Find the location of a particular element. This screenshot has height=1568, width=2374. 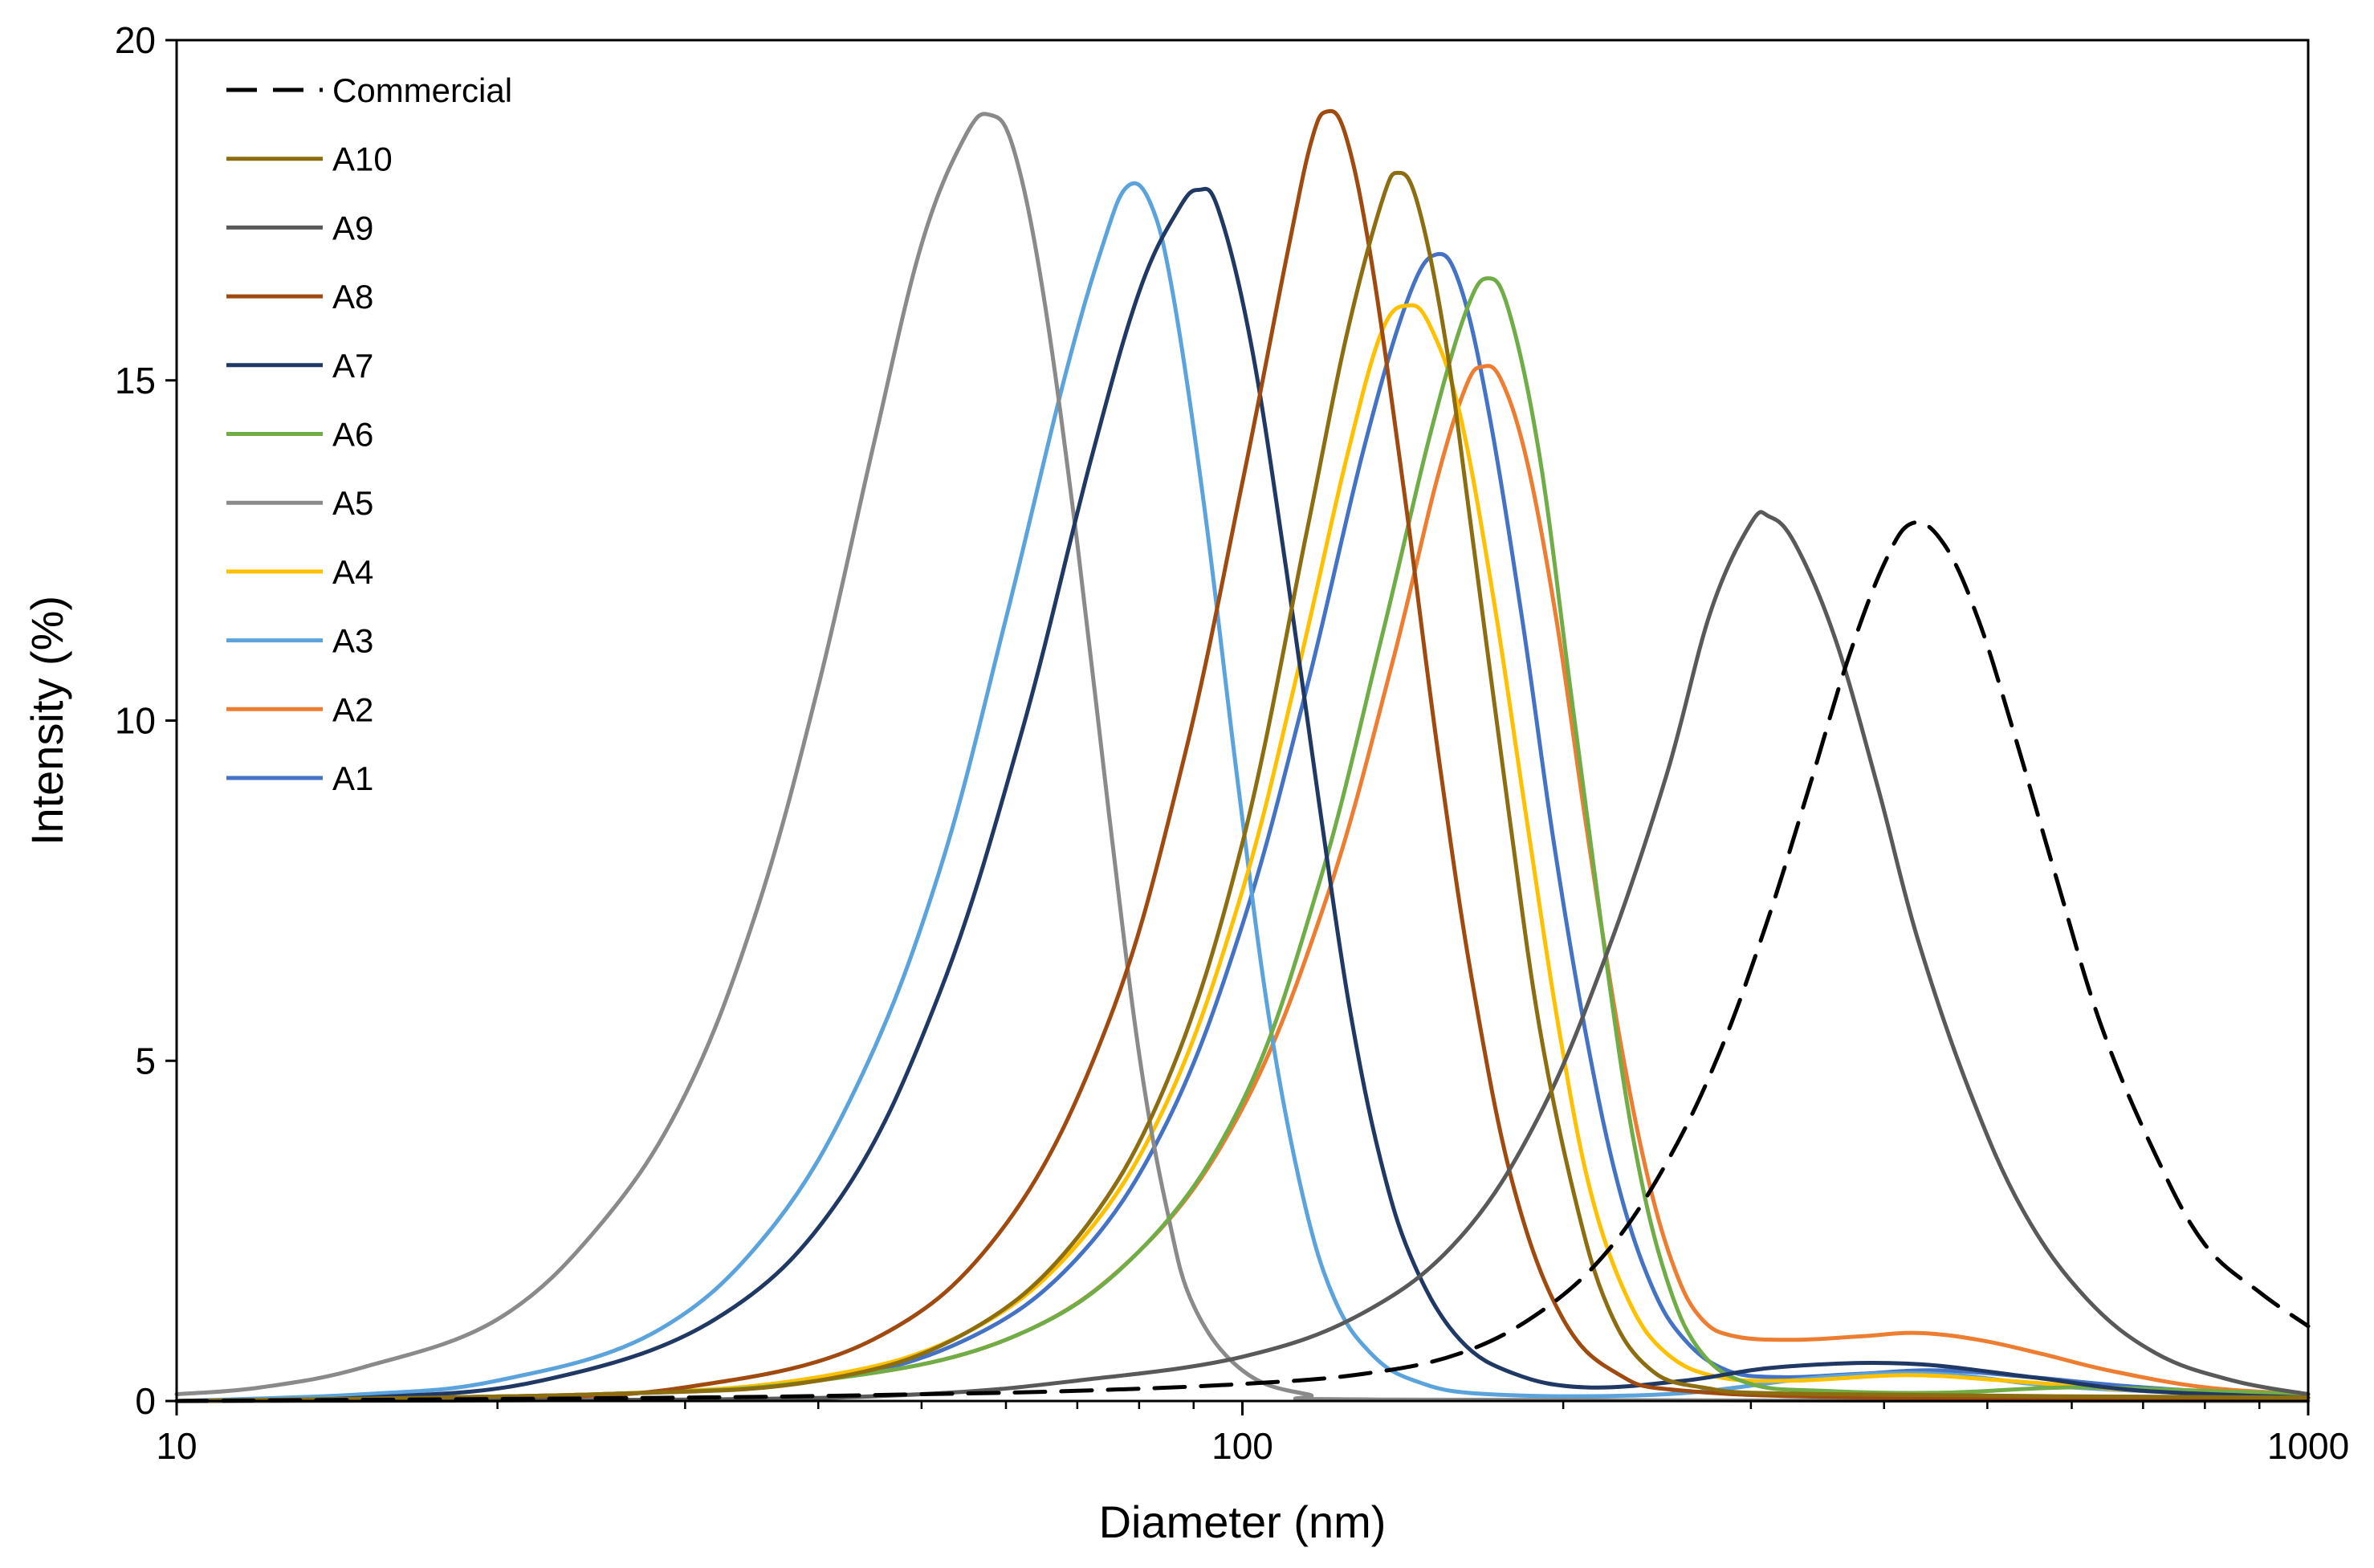

y-tick-label: 15 is located at coordinates (135, 380).